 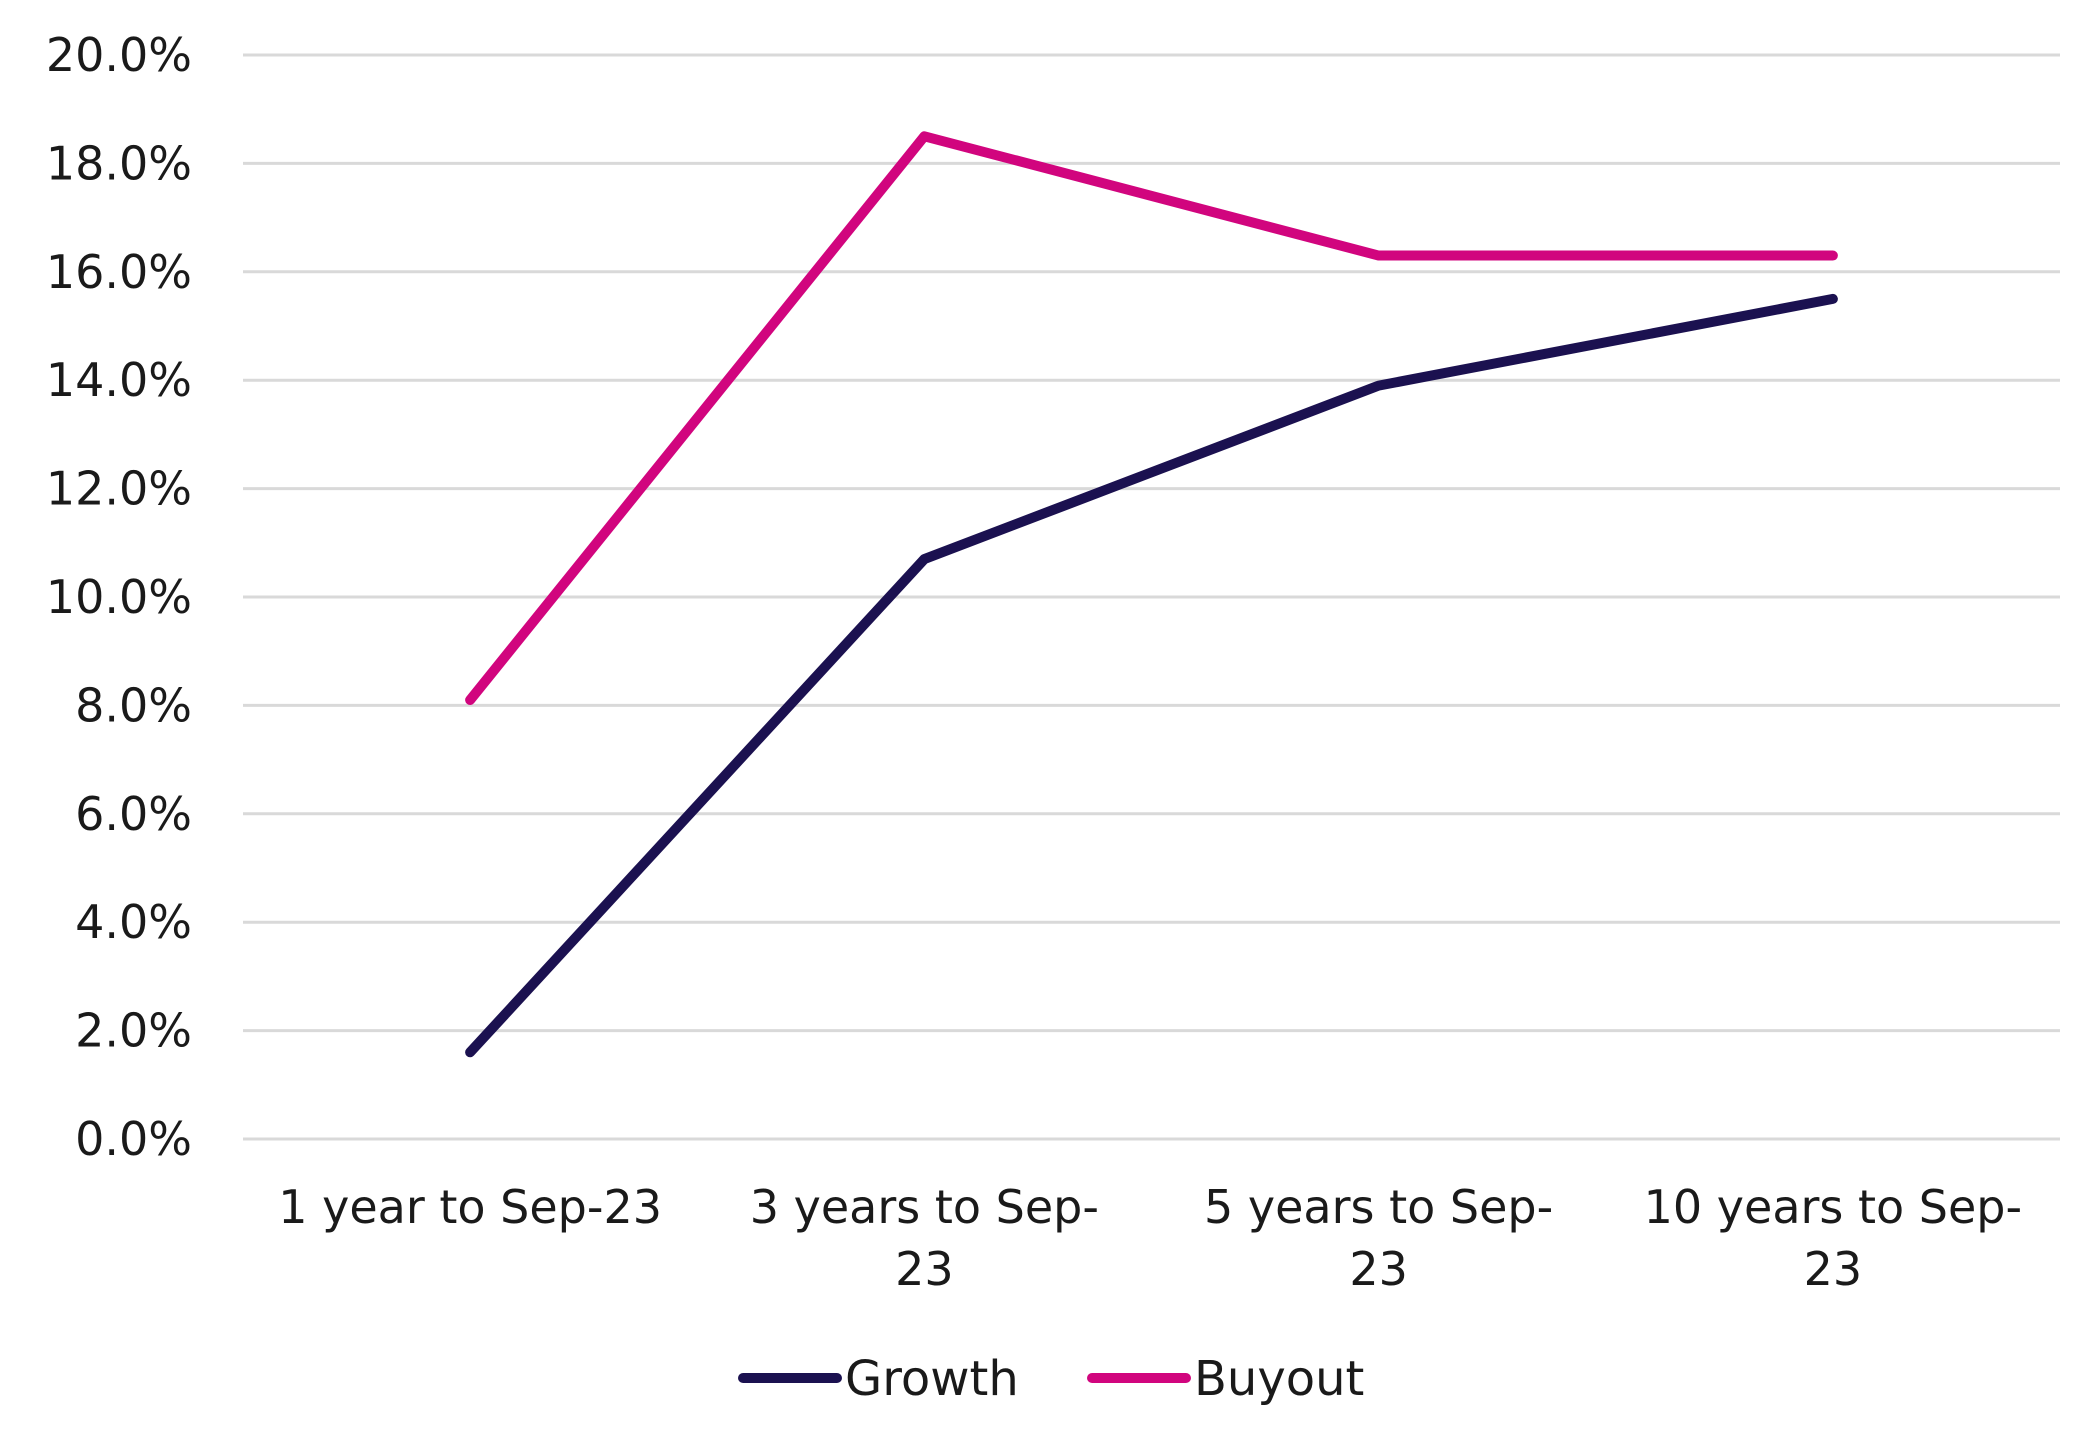 What do you see at coordinates (133, 814) in the screenshot?
I see `y-tick-label: 6.0%` at bounding box center [133, 814].